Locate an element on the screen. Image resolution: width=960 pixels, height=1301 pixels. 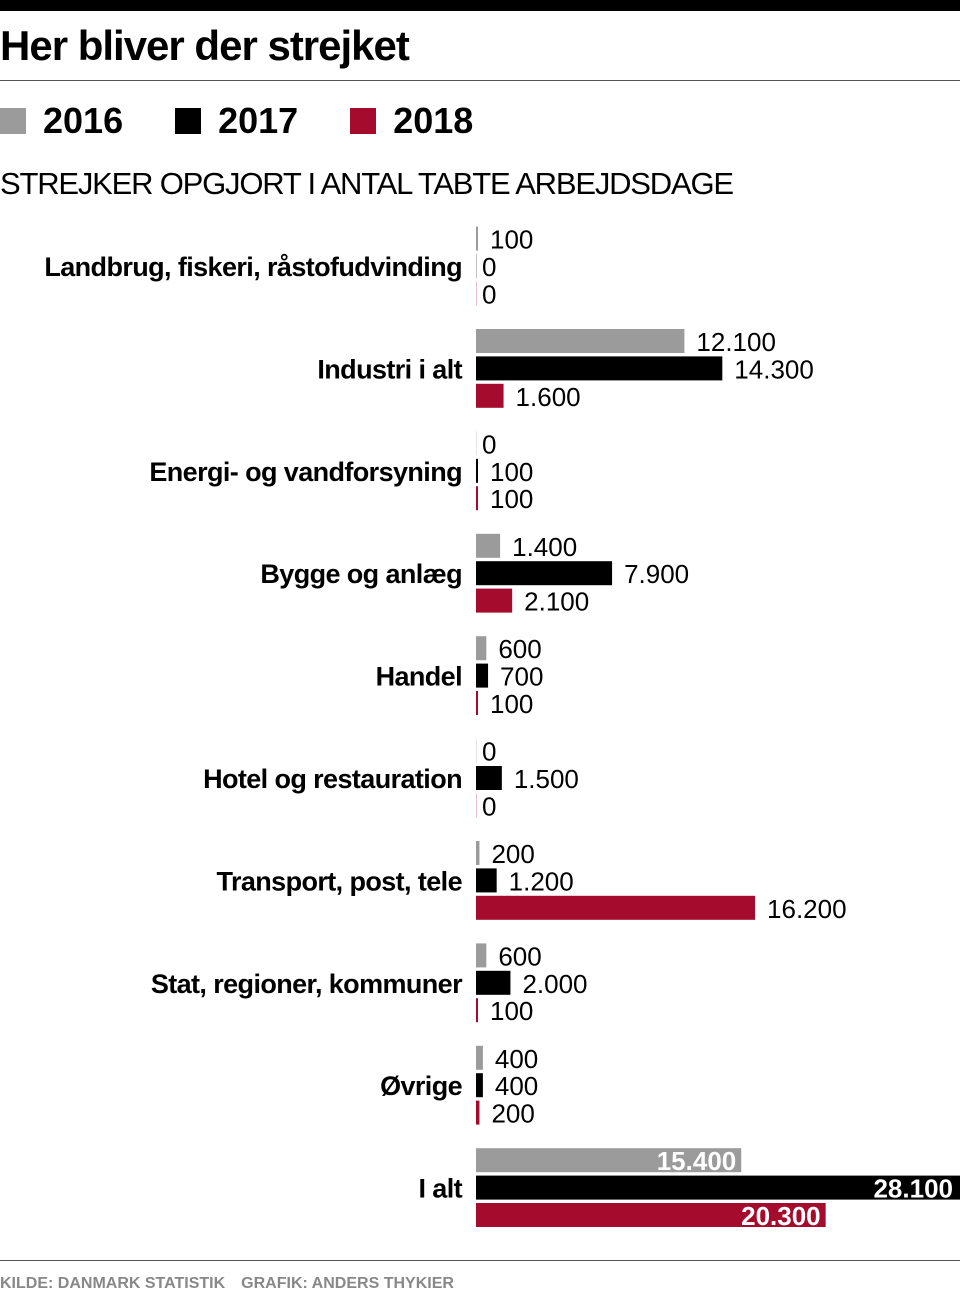
top-bar is located at coordinates (480, 5).